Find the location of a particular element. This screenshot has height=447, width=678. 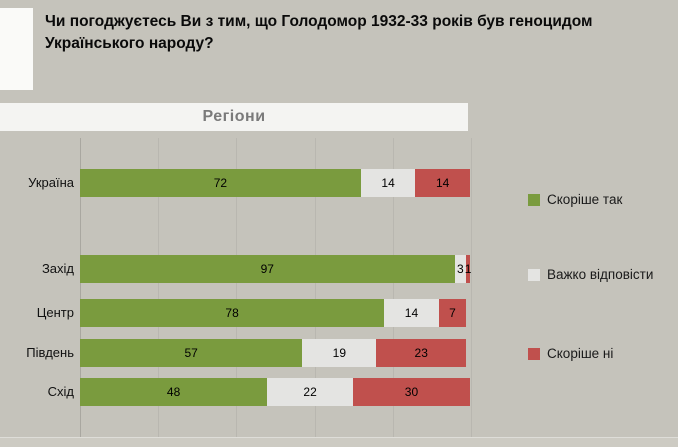

bar-segment-neutral: 19 is located at coordinates (339, 353).